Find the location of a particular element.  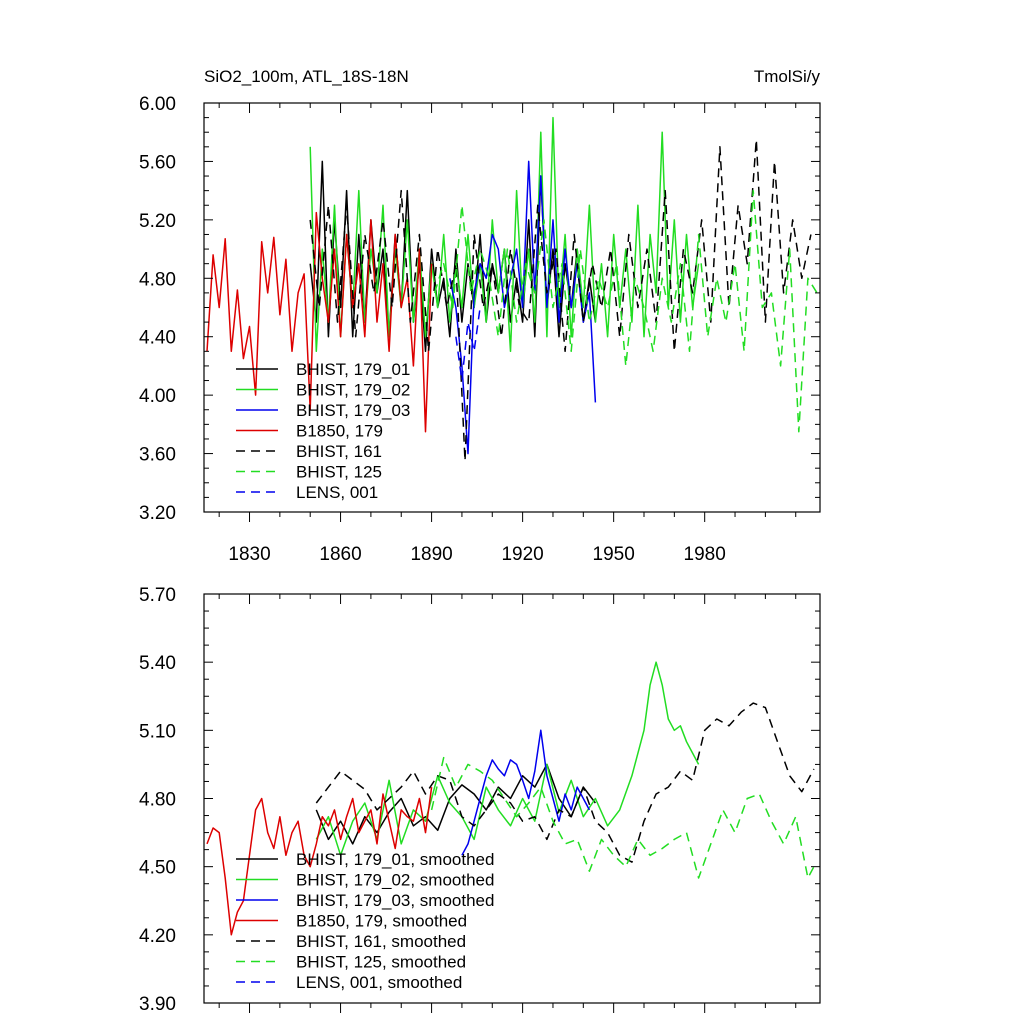

legend-label: BHIST, 179_03, smoothed is located at coordinates (395, 900).